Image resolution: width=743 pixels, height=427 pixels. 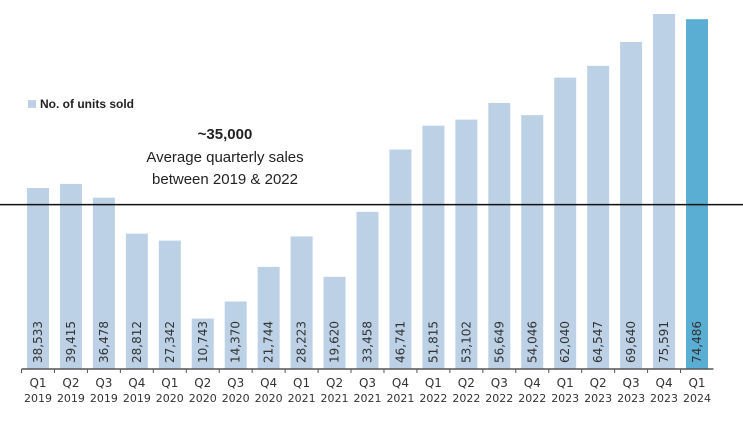 I want to click on data-label: 39,415, so click(x=71, y=342).